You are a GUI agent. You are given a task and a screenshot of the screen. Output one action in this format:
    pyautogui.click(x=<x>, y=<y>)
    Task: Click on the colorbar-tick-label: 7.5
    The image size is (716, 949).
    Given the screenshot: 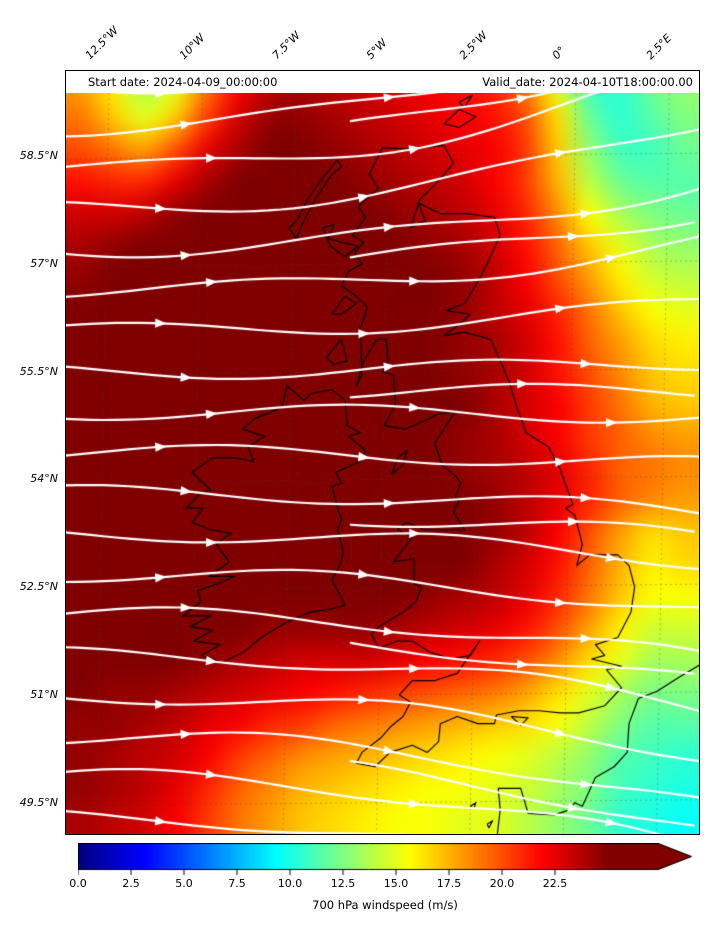 What is the action you would take?
    pyautogui.click(x=237, y=883)
    